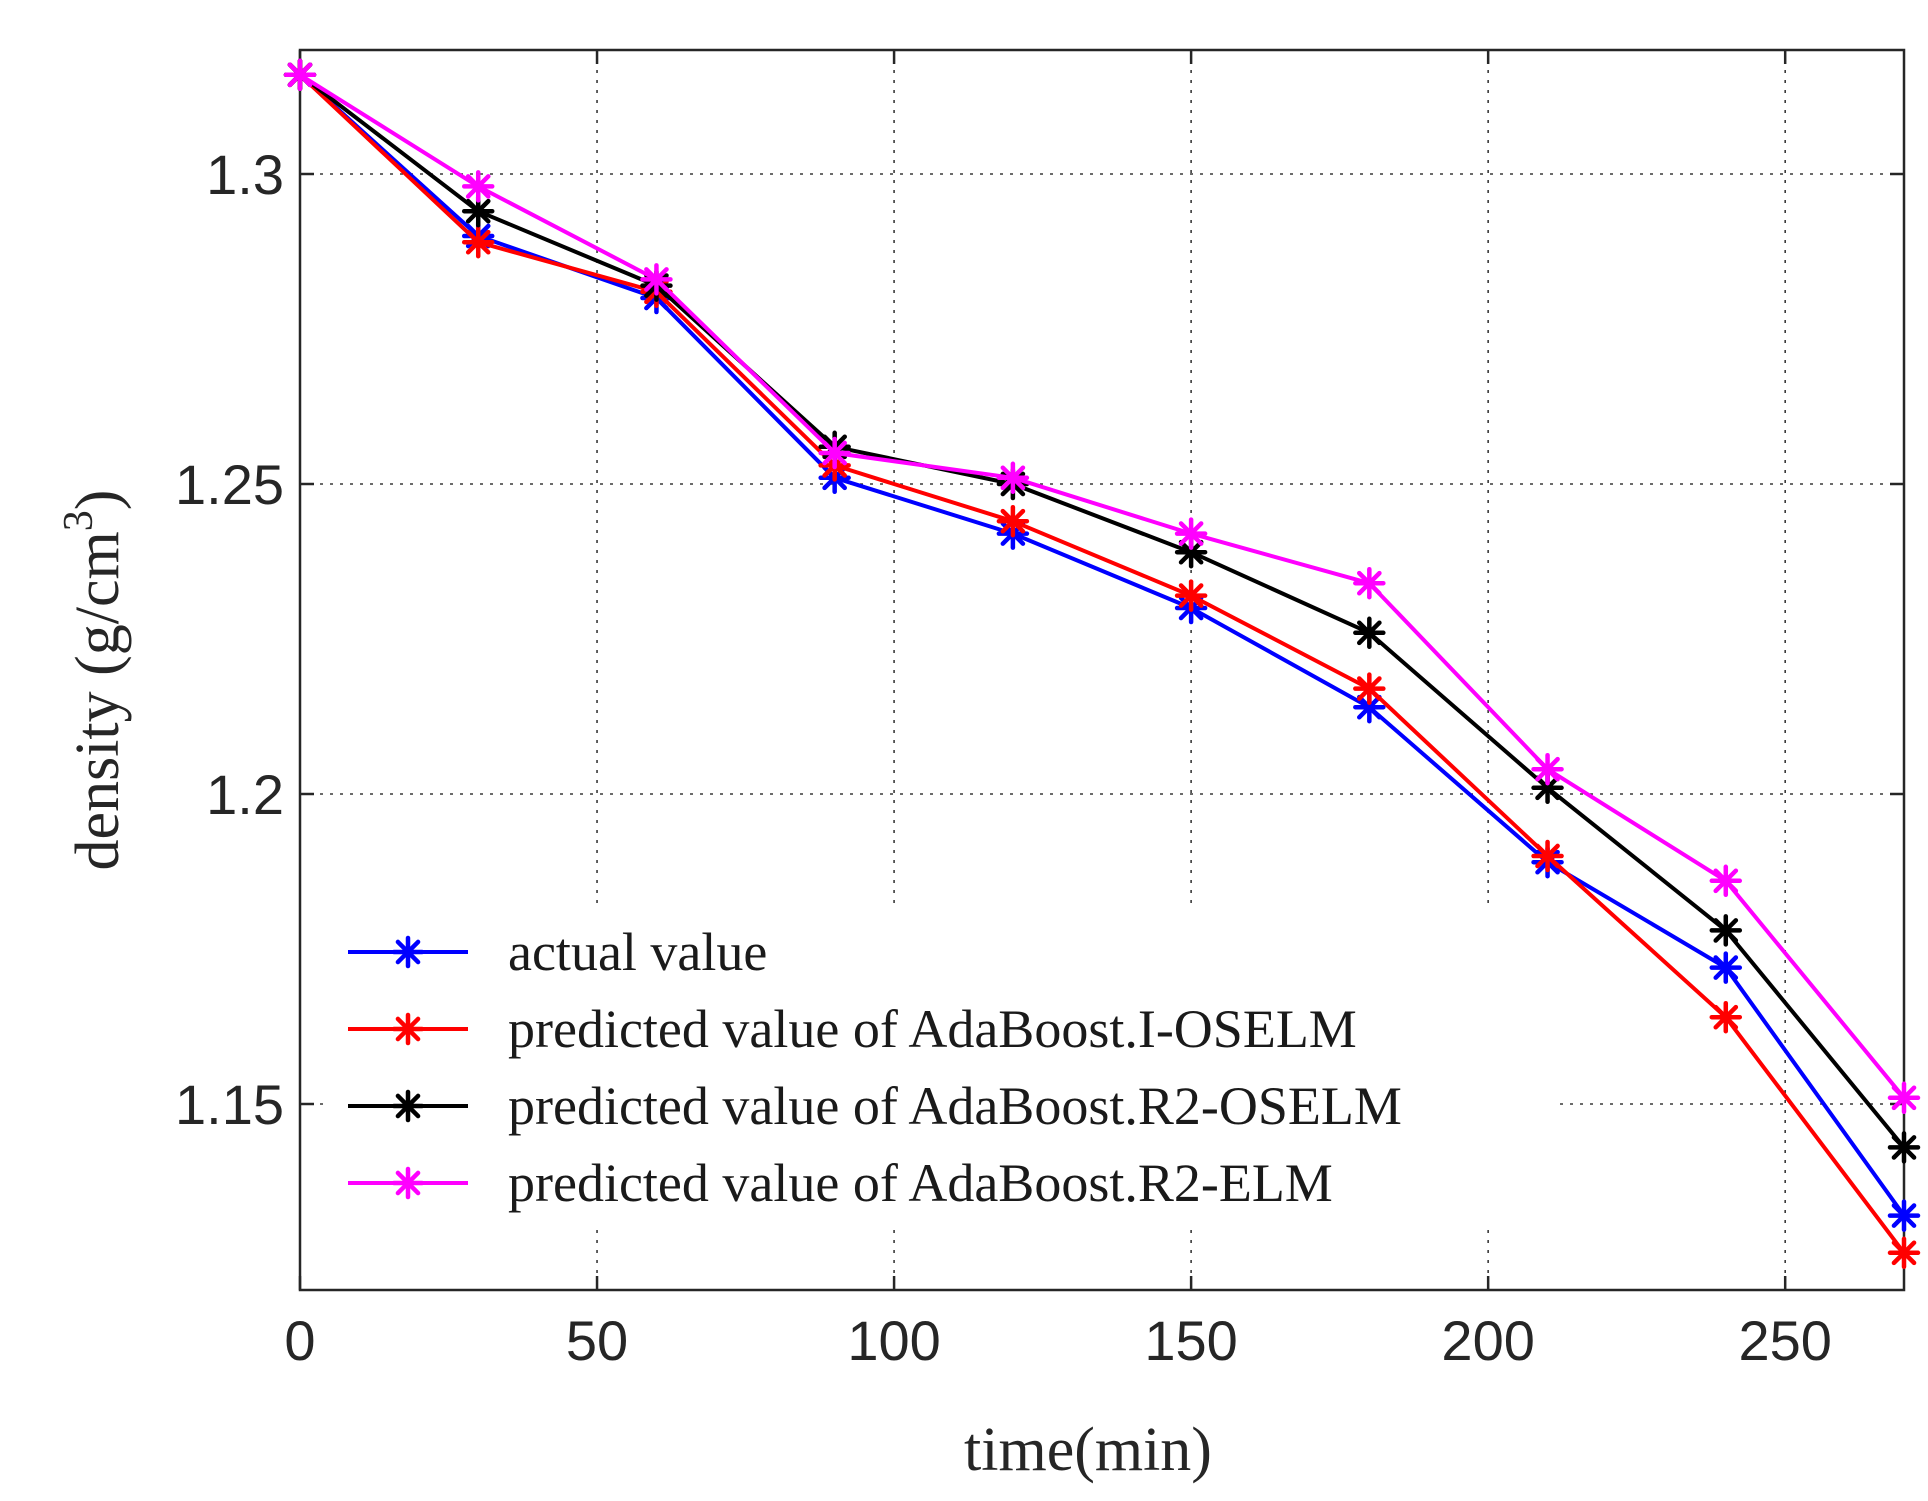  Describe the element at coordinates (98, 500) in the screenshot. I see `y-axis-label-close: )` at that location.